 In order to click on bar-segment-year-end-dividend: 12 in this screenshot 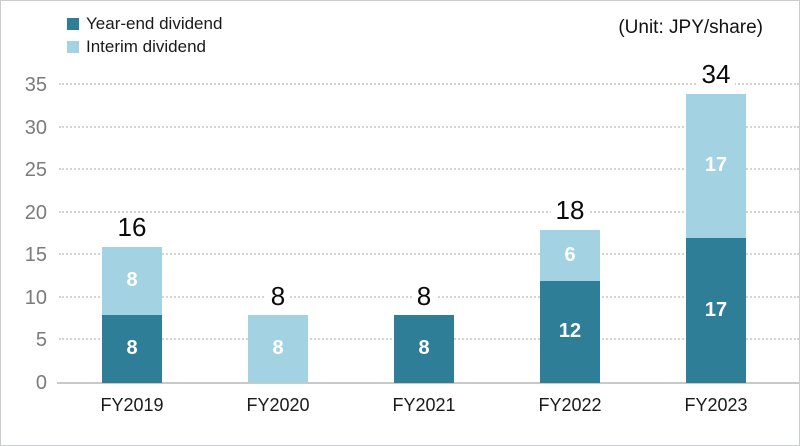, I will do `click(570, 331)`.